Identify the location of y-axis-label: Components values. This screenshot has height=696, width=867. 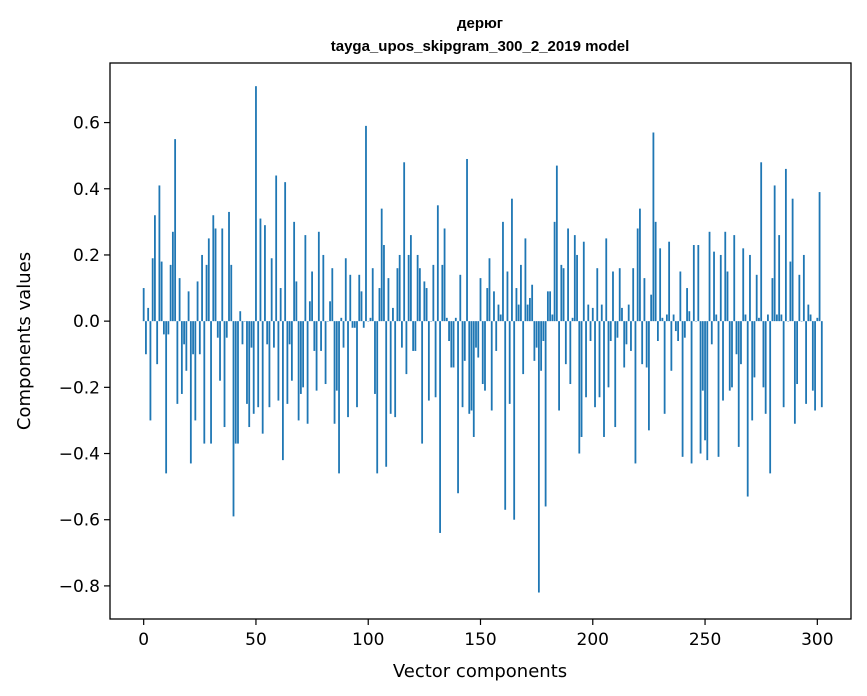
(24, 341).